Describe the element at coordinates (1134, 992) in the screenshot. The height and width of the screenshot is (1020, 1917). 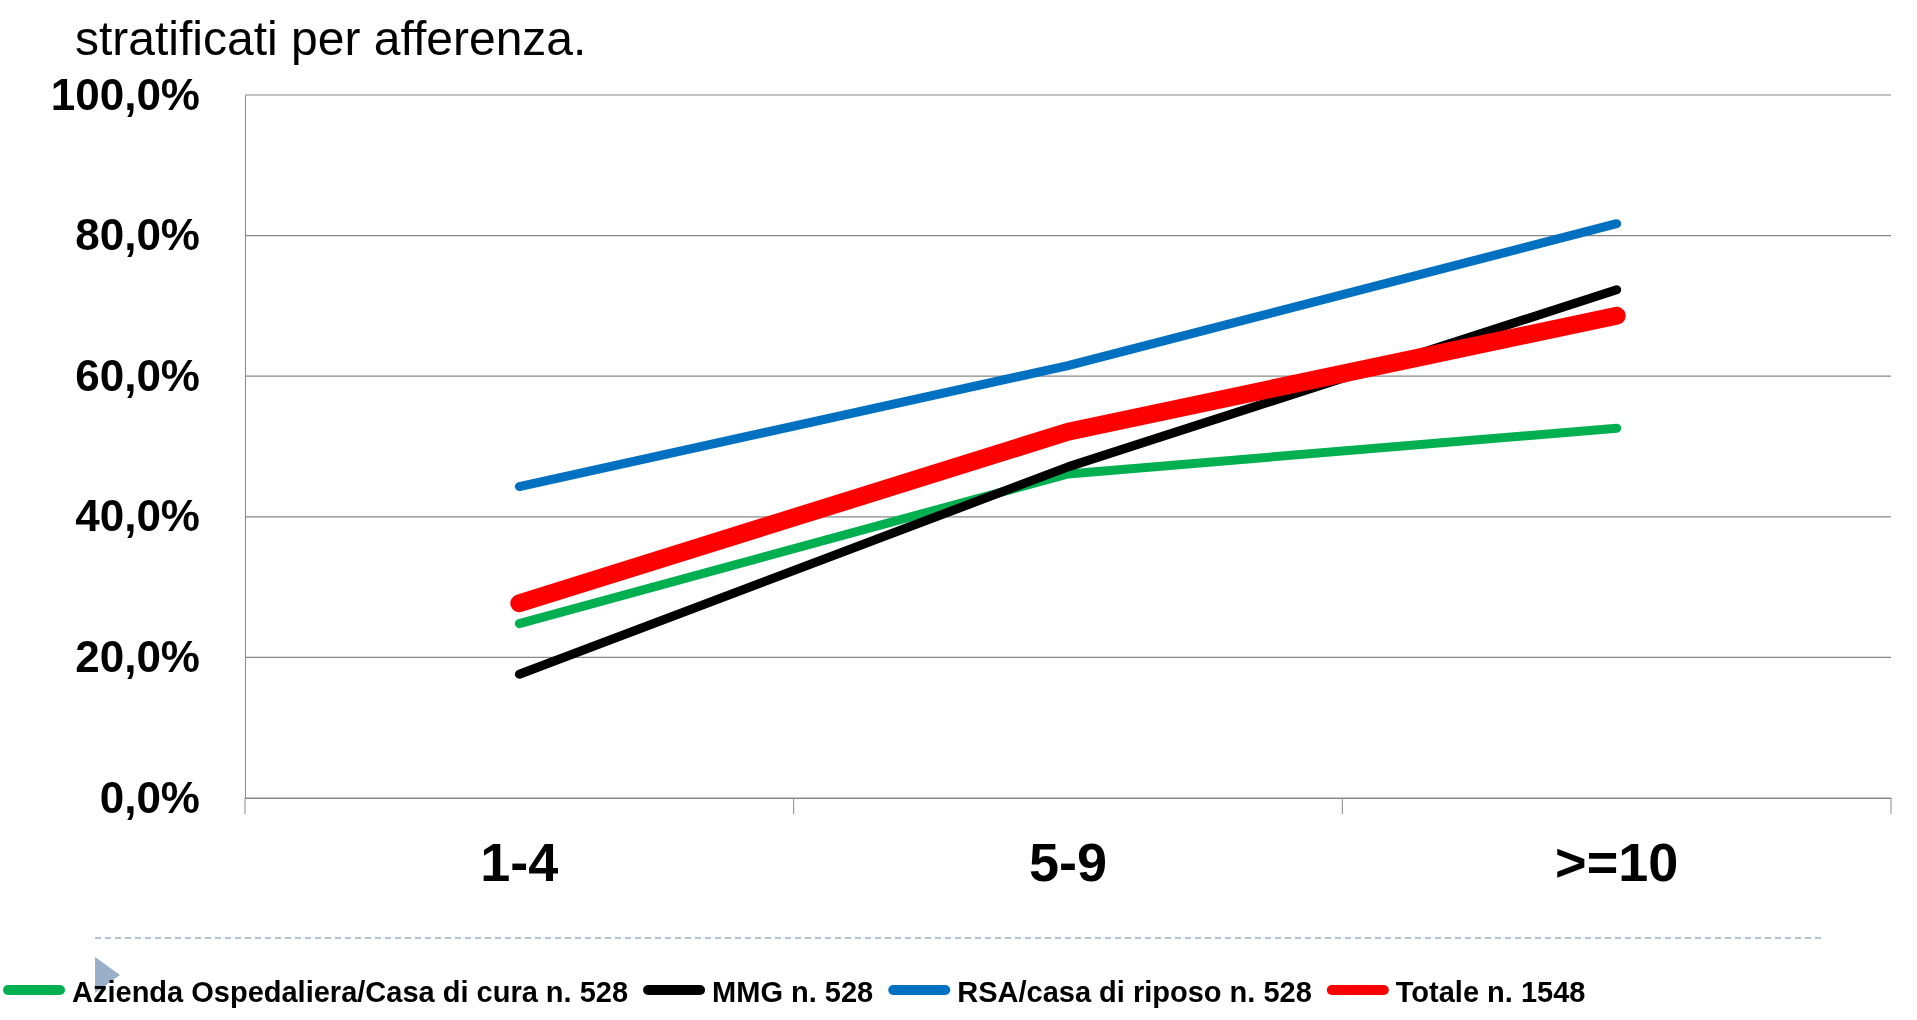
I see `legend-label: RSA/casa di riposo n. 528` at that location.